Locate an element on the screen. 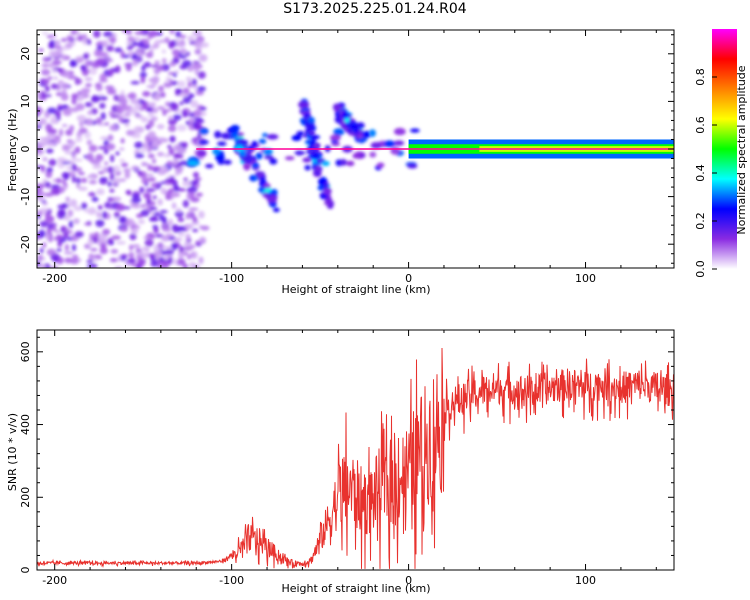 The image size is (750, 600). chart-title: S173.2025.225.01.24.R04 is located at coordinates (375, 9).